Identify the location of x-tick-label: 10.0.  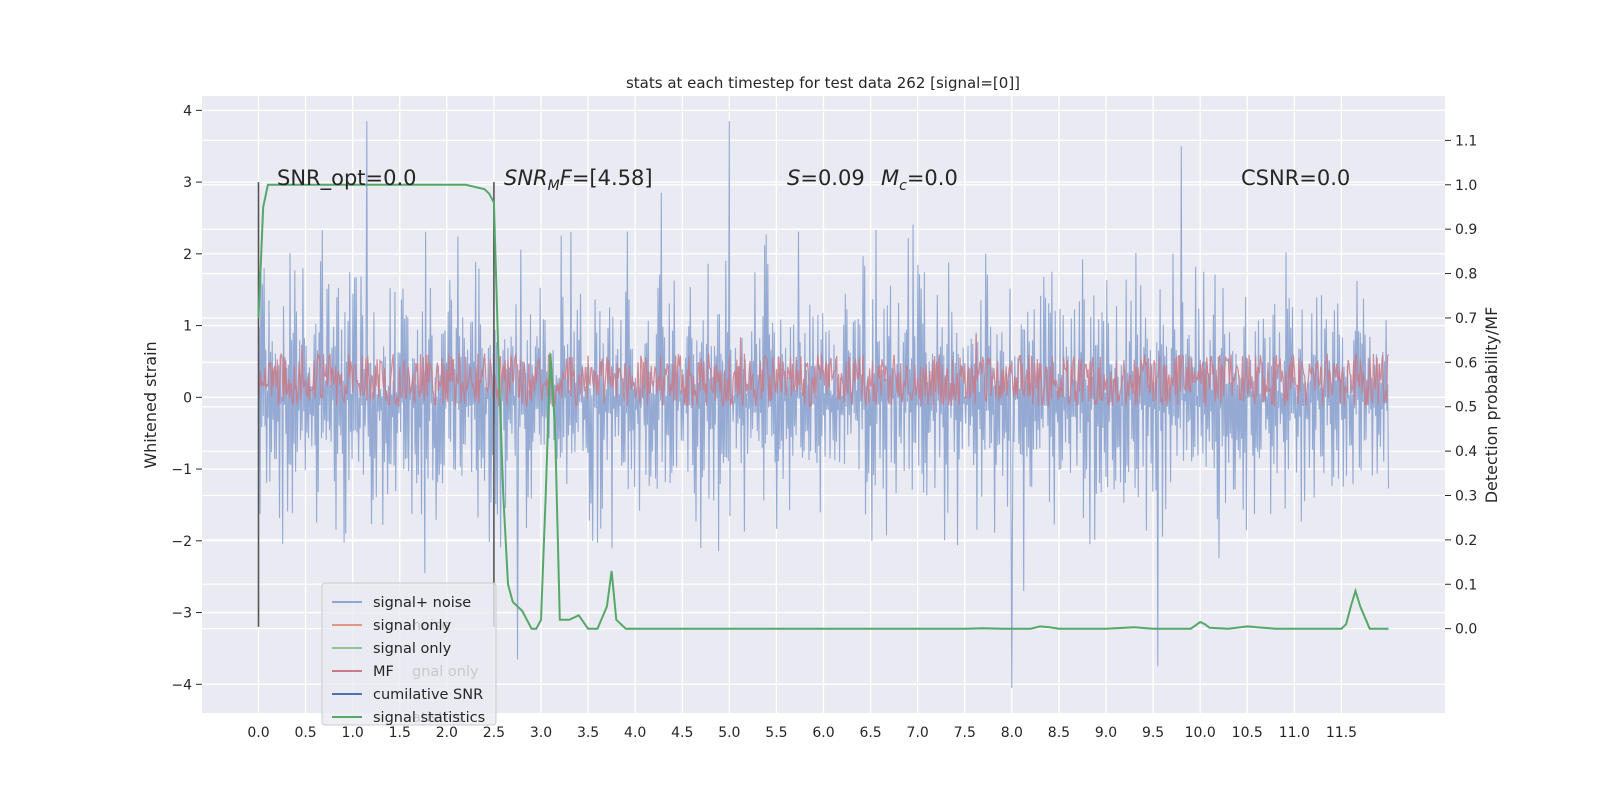
(1200, 733).